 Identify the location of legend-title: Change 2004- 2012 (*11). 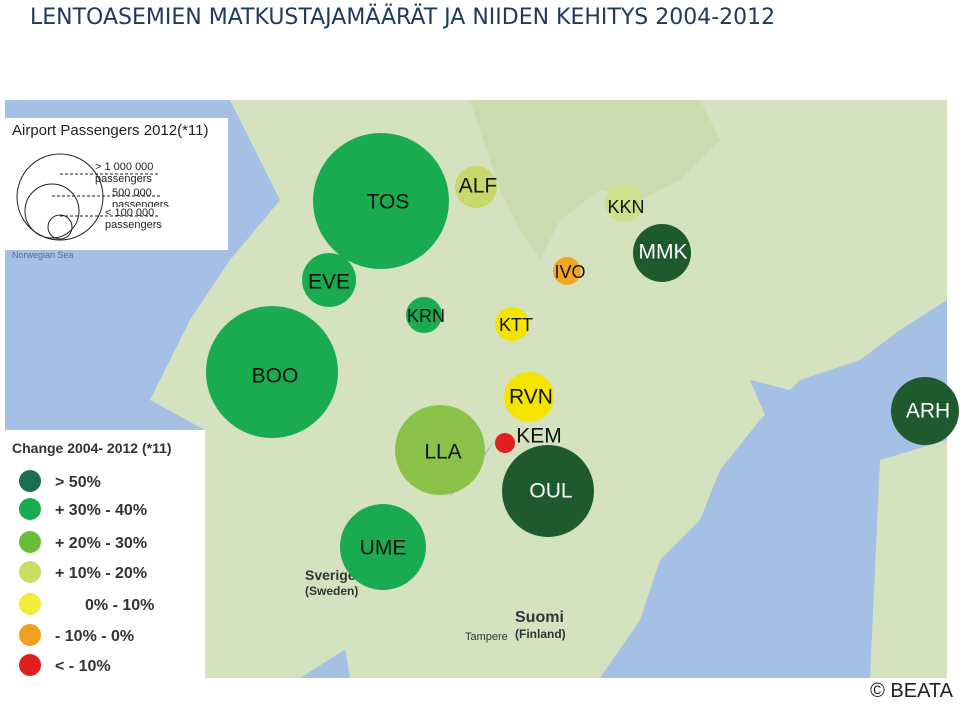
(92, 448).